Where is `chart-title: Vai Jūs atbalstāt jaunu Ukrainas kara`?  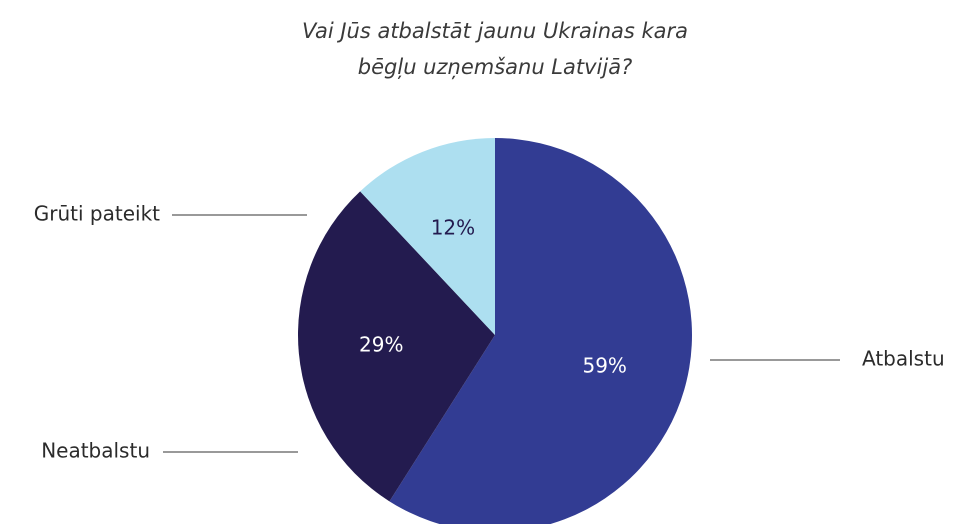
chart-title: Vai Jūs atbalstāt jaunu Ukrainas kara is located at coordinates (495, 31).